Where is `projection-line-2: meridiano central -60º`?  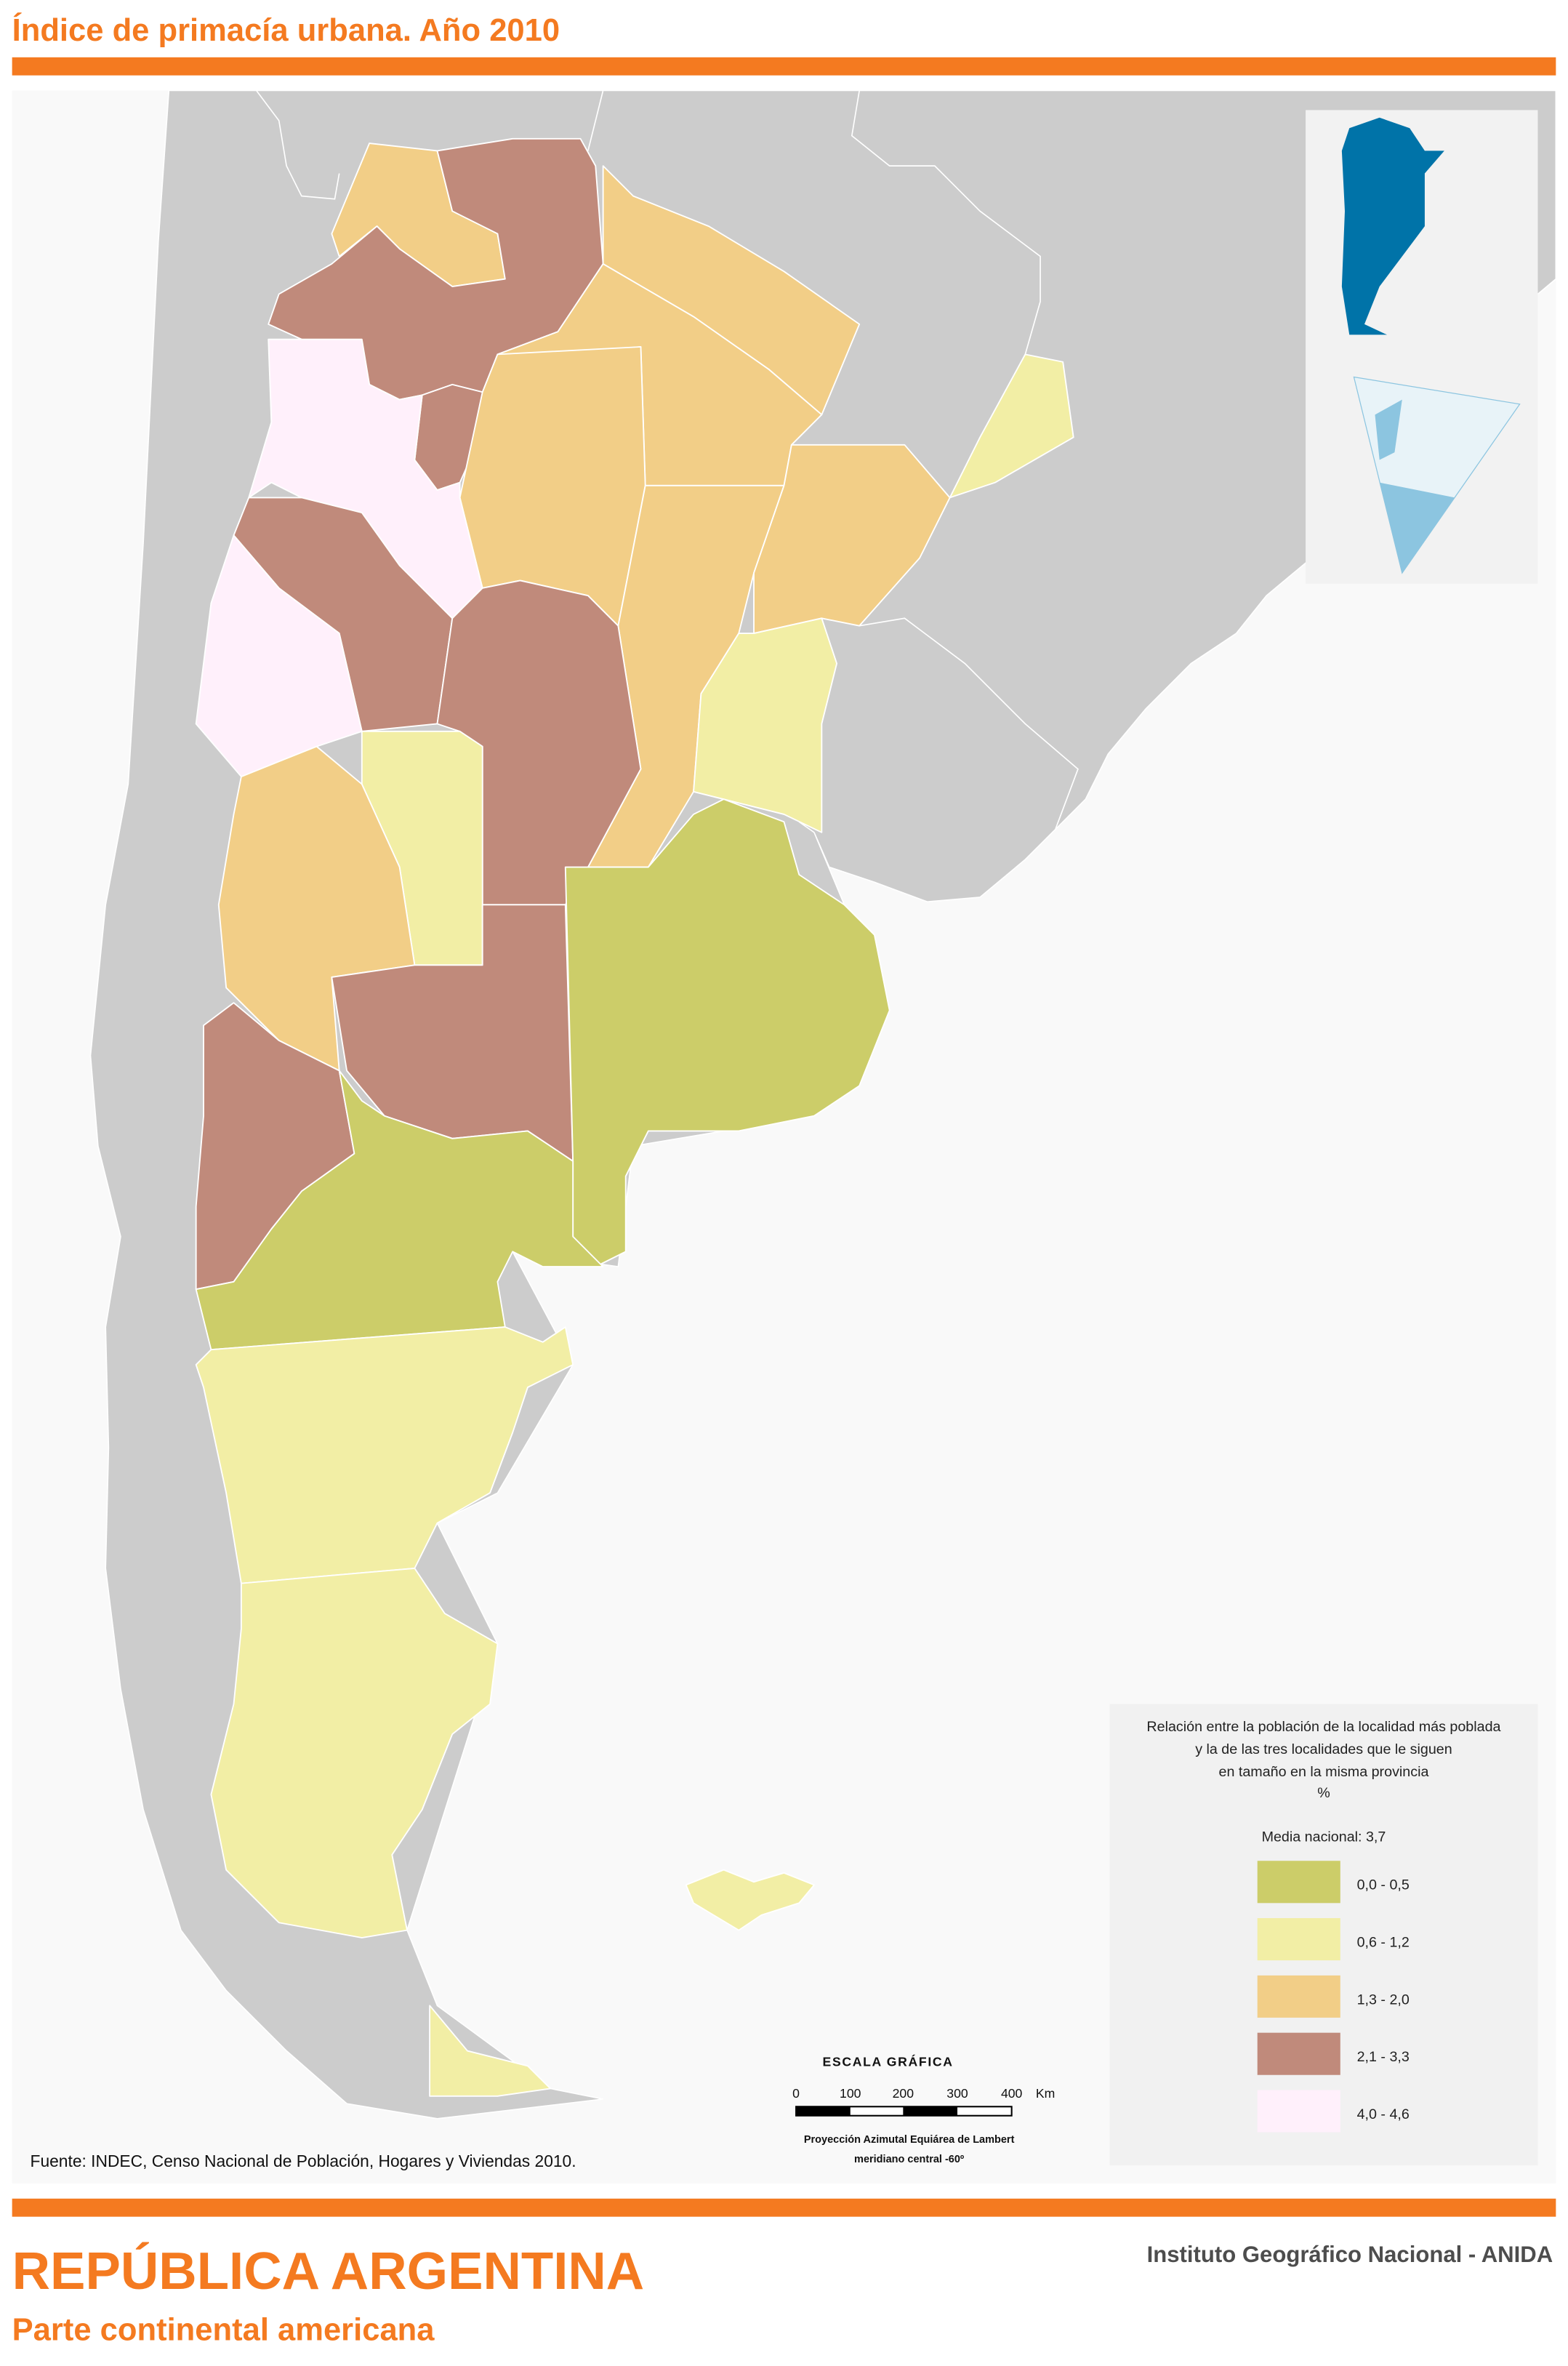 projection-line-2: meridiano central -60º is located at coordinates (909, 2159).